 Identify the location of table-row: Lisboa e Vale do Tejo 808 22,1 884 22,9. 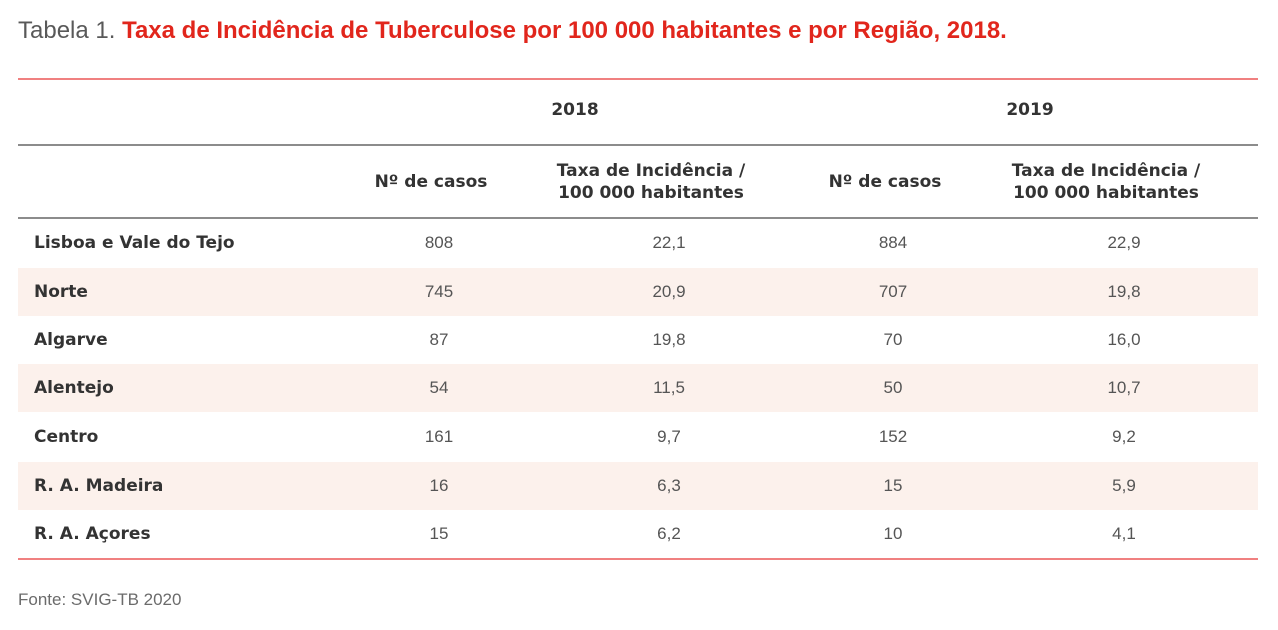
(638, 243).